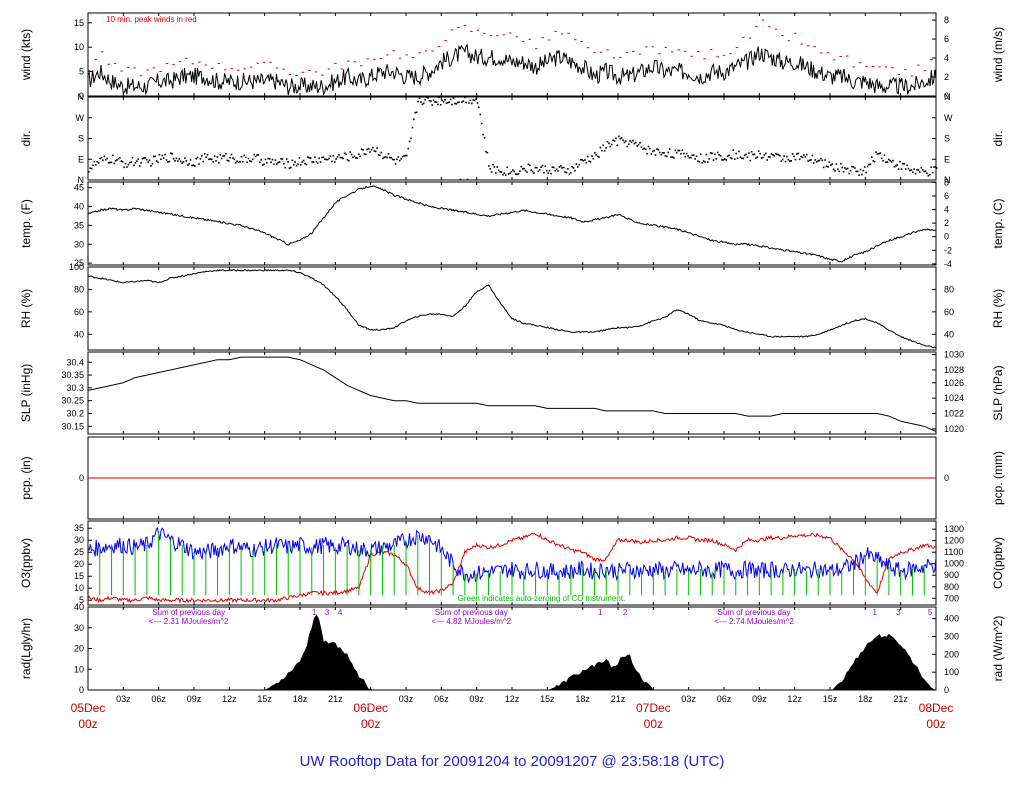  Describe the element at coordinates (946, 196) in the screenshot. I see `y-tick-label-right: 6` at that location.